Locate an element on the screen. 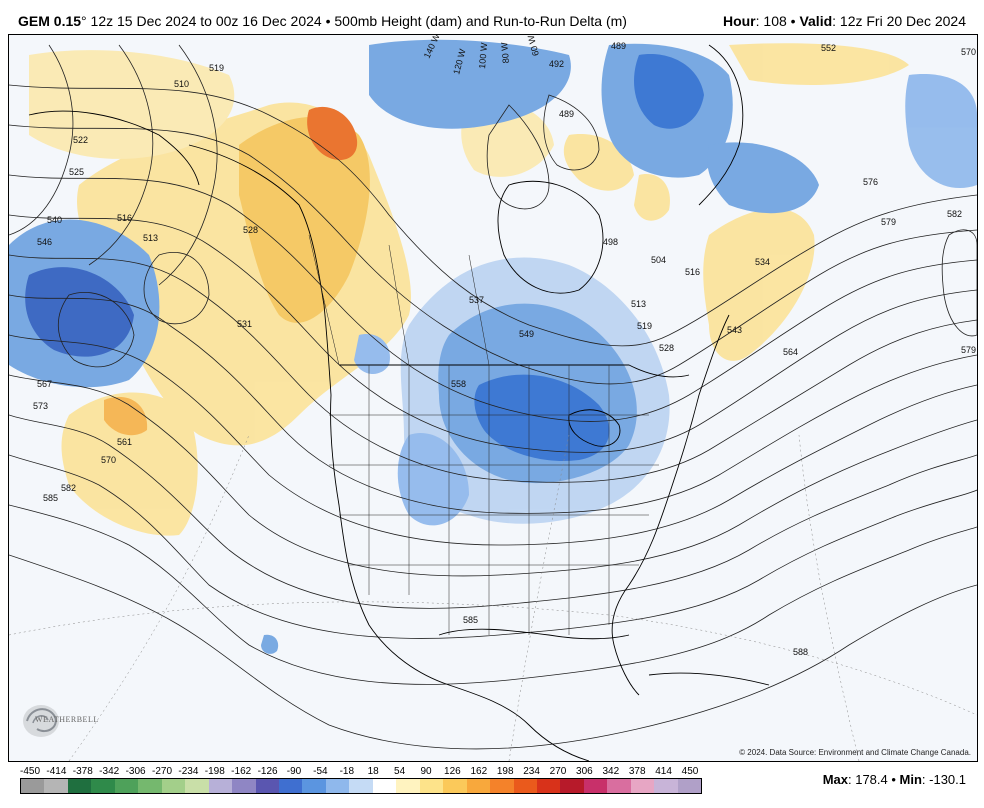 Image resolution: width=984 pixels, height=808 pixels. colorbar-tick-label: -198 is located at coordinates (214, 771).